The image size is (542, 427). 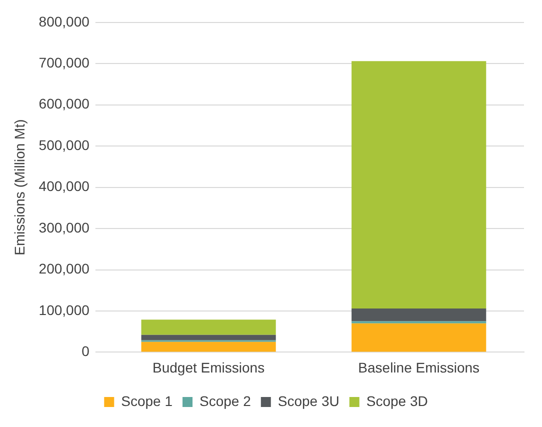 What do you see at coordinates (64, 310) in the screenshot?
I see `y-tick-label: 100,000` at bounding box center [64, 310].